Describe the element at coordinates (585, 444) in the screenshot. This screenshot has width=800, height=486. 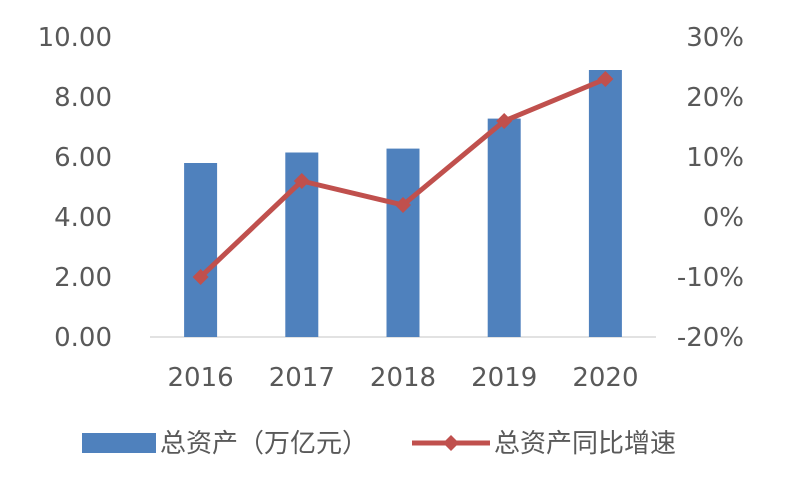
I see `legend-line-label: 总资产同比增速` at that location.